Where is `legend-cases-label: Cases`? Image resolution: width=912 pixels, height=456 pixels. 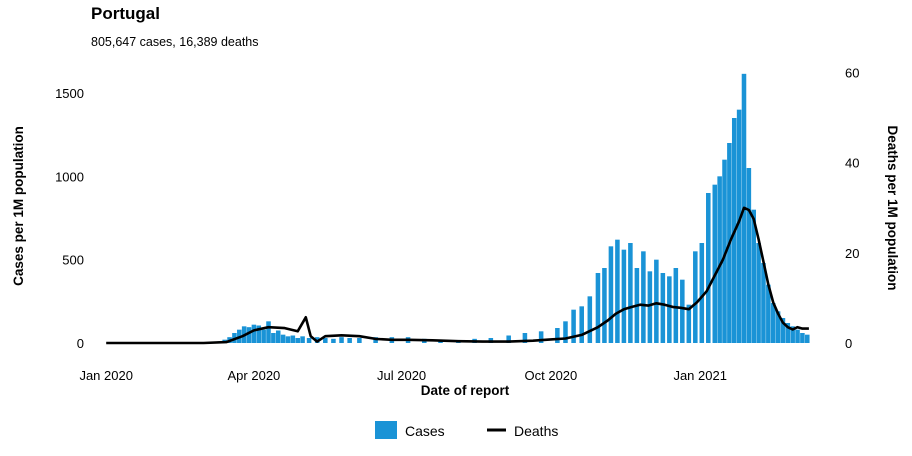 legend-cases-label: Cases is located at coordinates (425, 431).